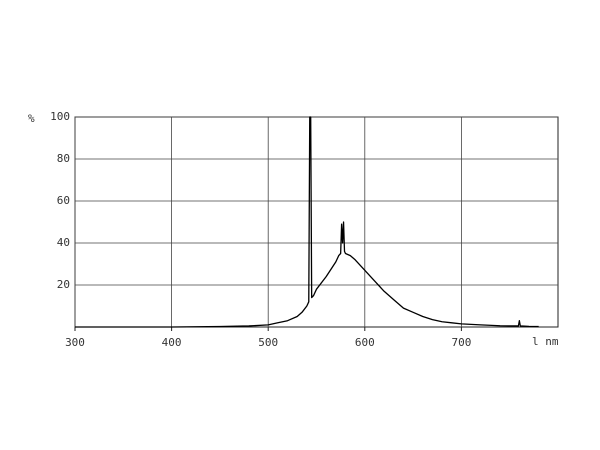 This screenshot has height=450, width=600. I want to click on x-tick-label: 600, so click(365, 342).